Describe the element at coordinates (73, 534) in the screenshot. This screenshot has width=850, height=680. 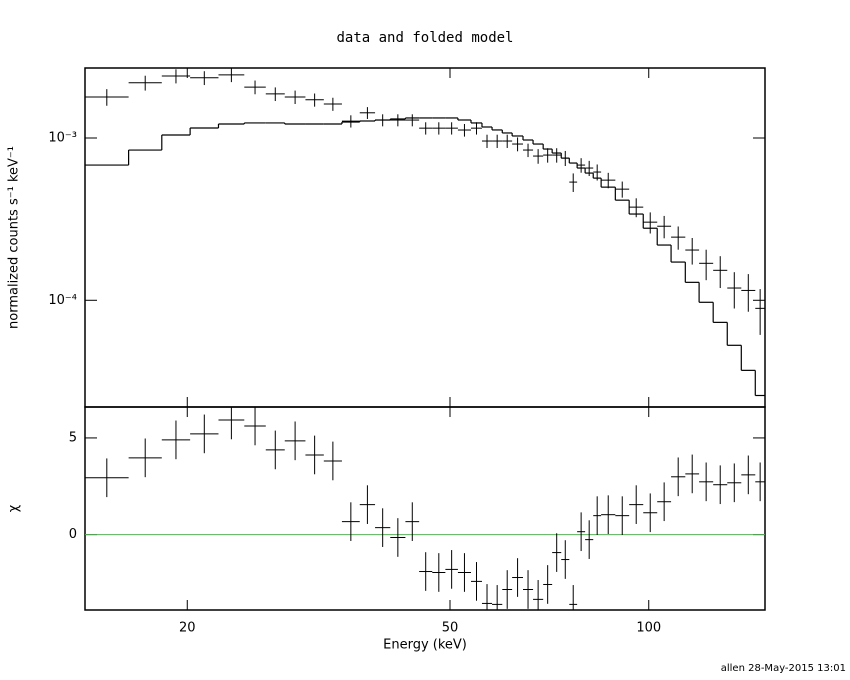
I see `y-tick-label: 0` at that location.